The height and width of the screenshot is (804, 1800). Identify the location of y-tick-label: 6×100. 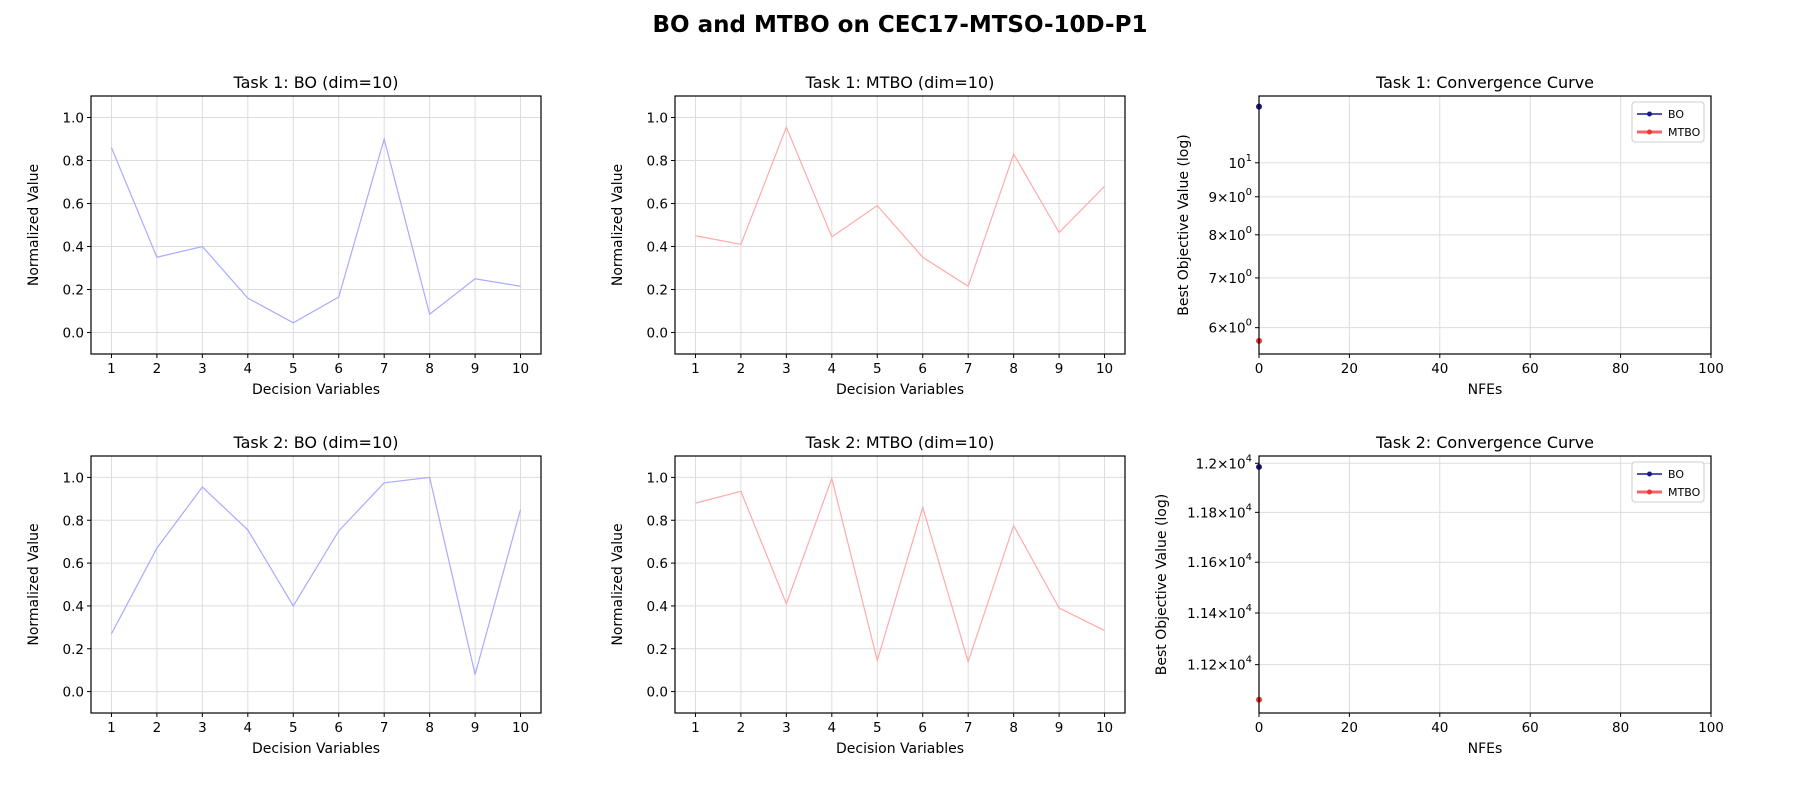
(1230, 327).